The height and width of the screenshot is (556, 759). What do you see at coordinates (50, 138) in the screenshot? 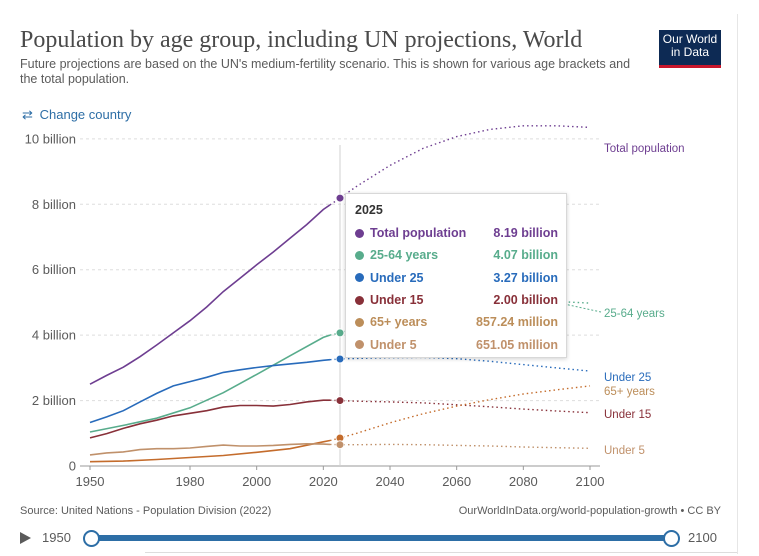
I see `y-tick-label: 10 billion` at bounding box center [50, 138].